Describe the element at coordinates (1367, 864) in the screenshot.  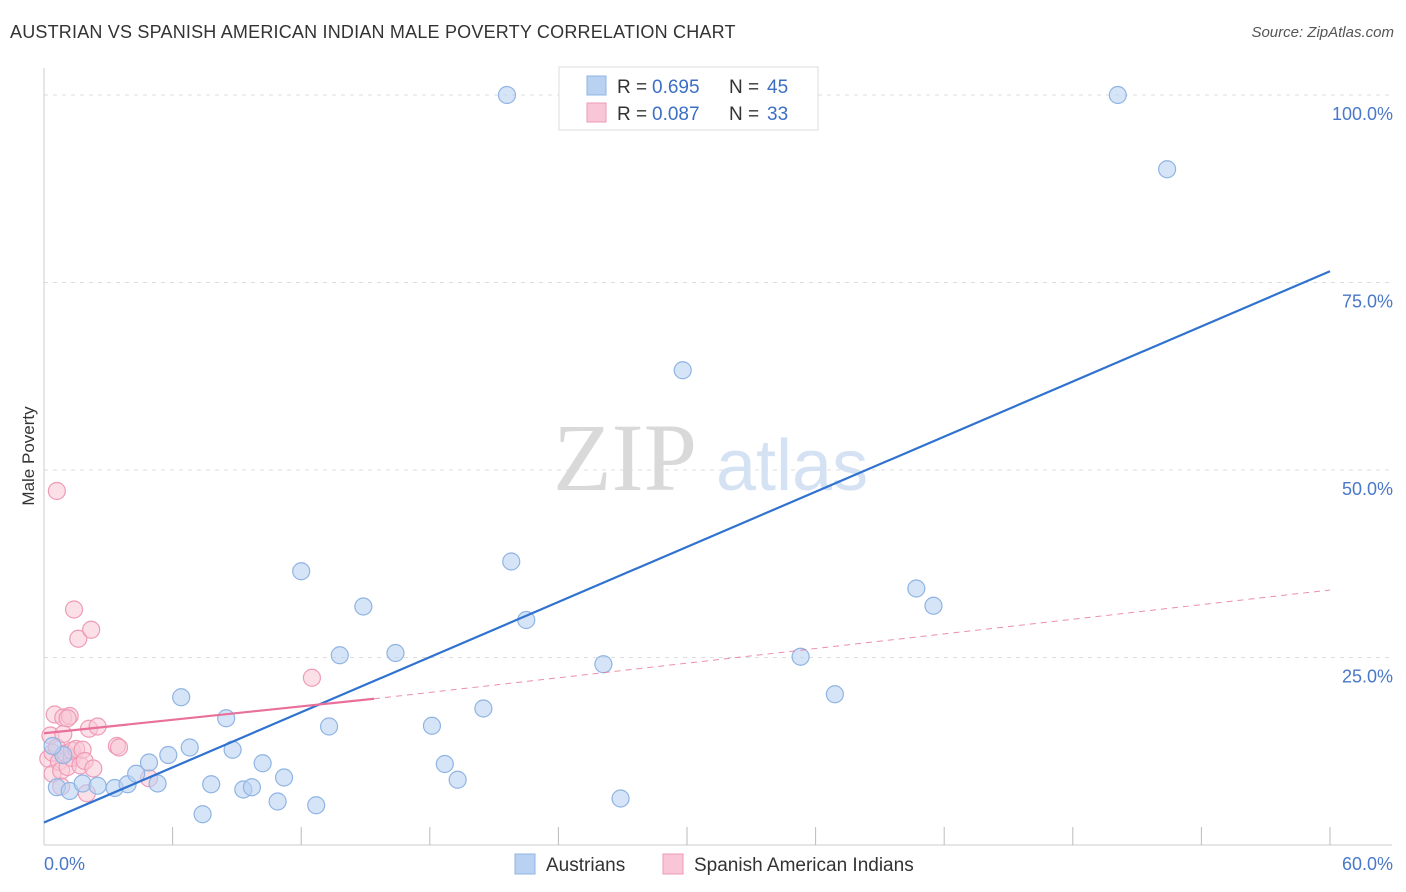
I see `x-tick-label: 60.0%` at that location.